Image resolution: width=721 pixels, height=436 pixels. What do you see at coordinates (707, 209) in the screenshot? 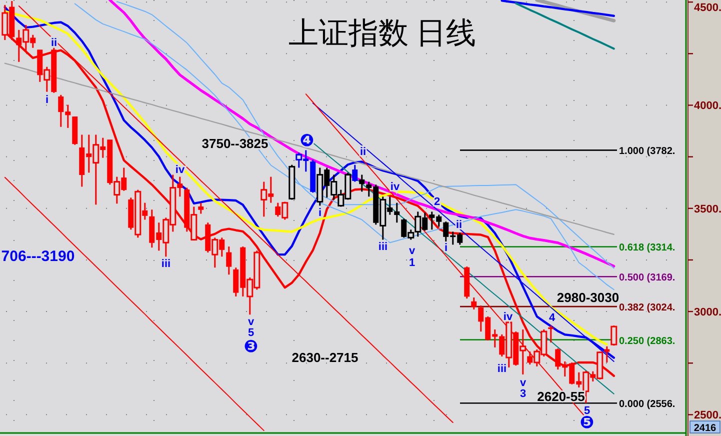
I see `y-tick-label: 3500.` at bounding box center [707, 209].